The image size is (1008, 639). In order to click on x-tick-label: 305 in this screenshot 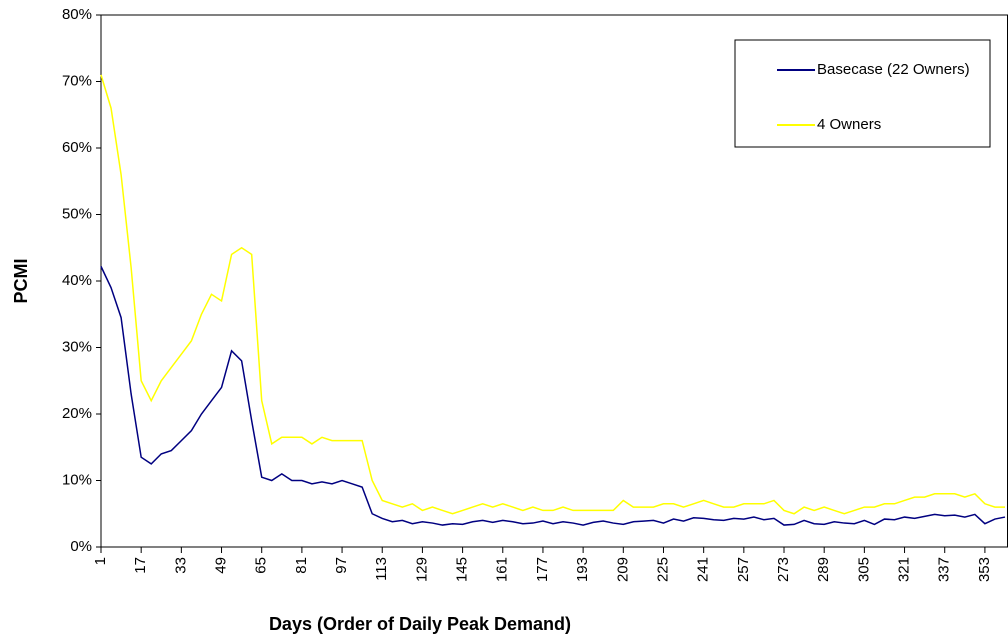, I will do `click(863, 569)`.